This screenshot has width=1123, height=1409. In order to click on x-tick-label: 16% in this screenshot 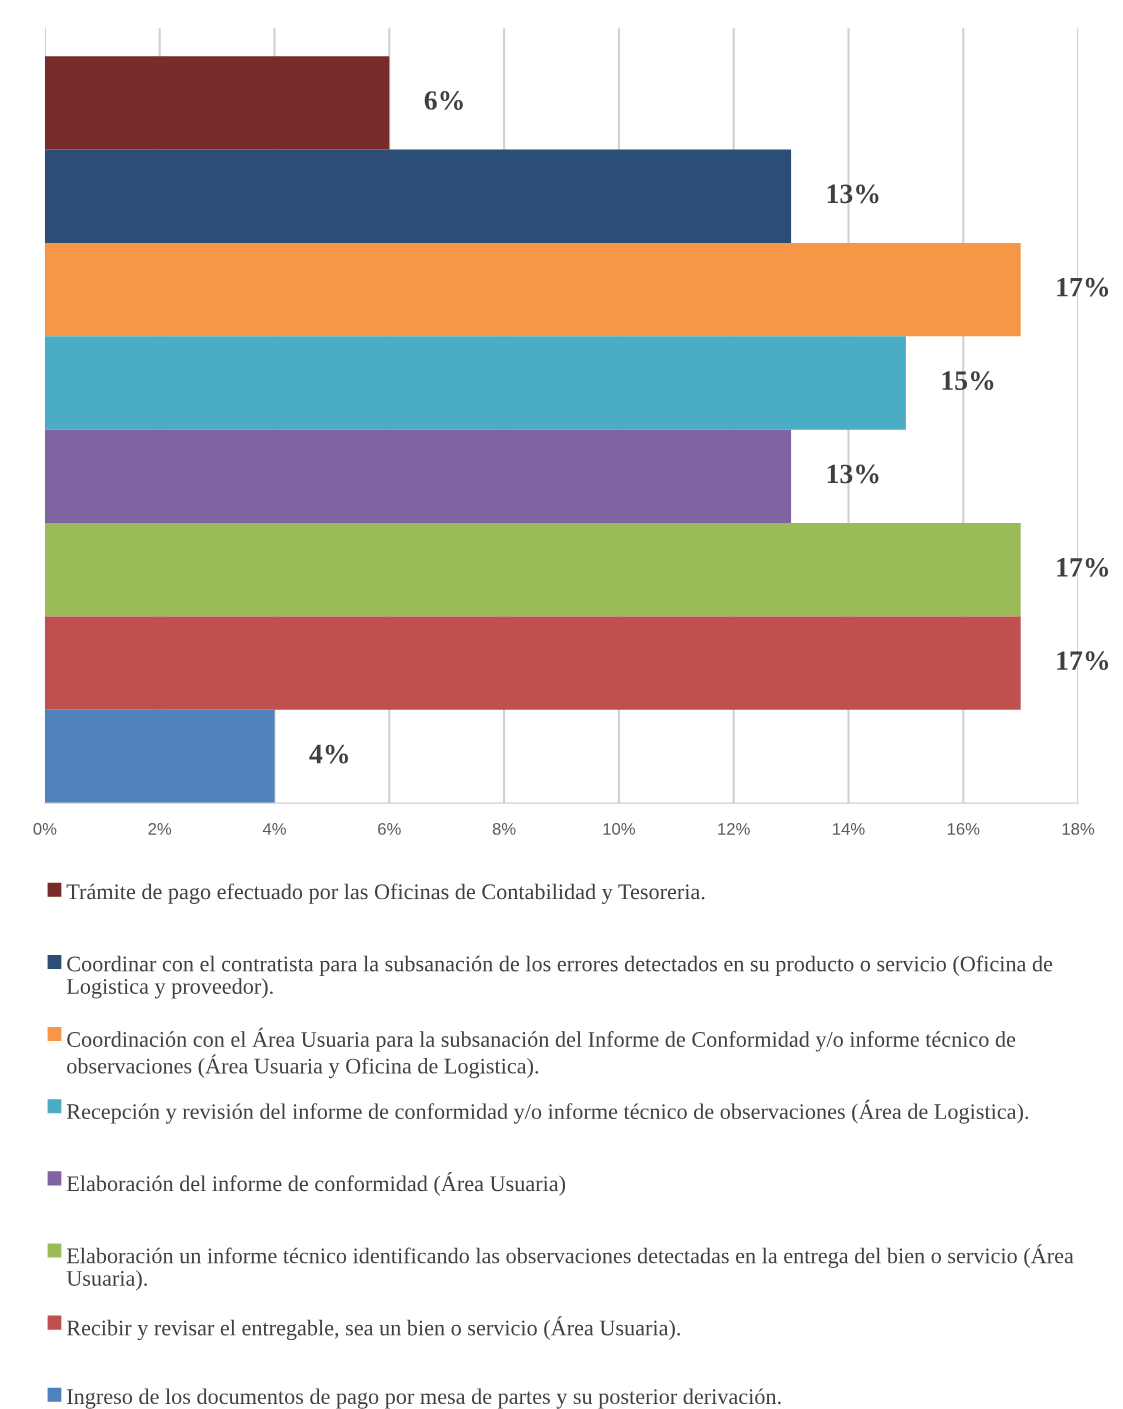, I will do `click(963, 829)`.